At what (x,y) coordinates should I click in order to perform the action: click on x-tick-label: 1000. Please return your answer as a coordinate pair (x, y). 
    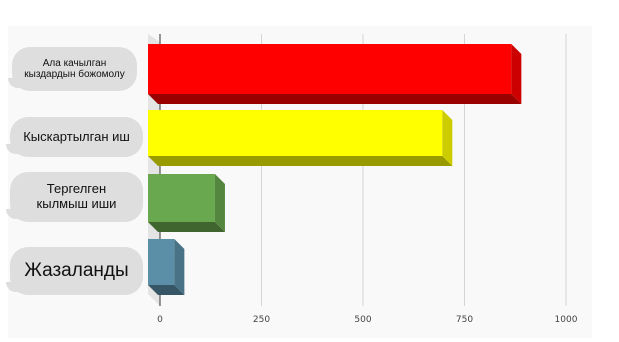
    Looking at the image, I should click on (566, 320).